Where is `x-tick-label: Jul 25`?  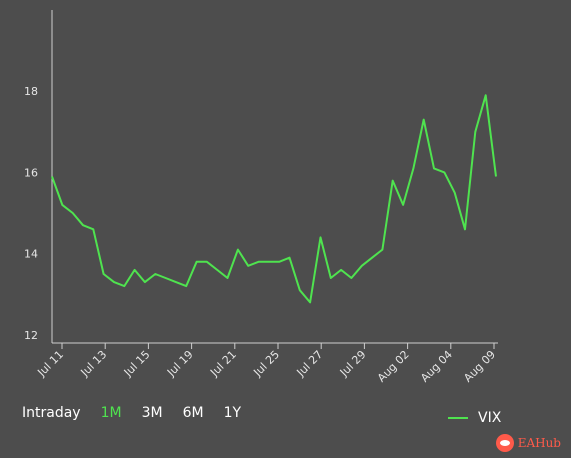
x-tick-label: Jul 25 is located at coordinates (266, 364).